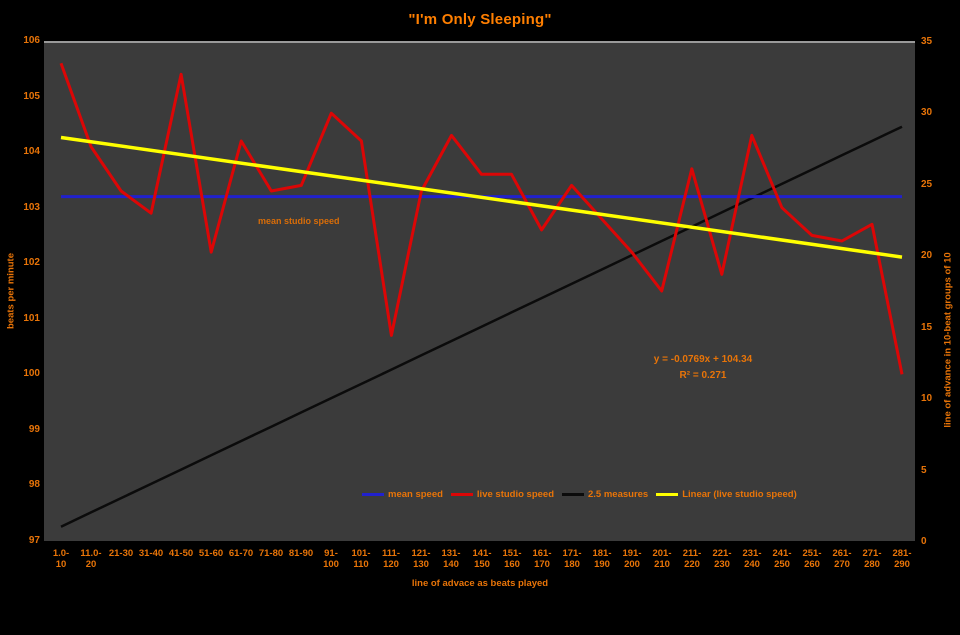  Describe the element at coordinates (739, 494) in the screenshot. I see `trend-legend-label: Linear (live studio speed)` at that location.